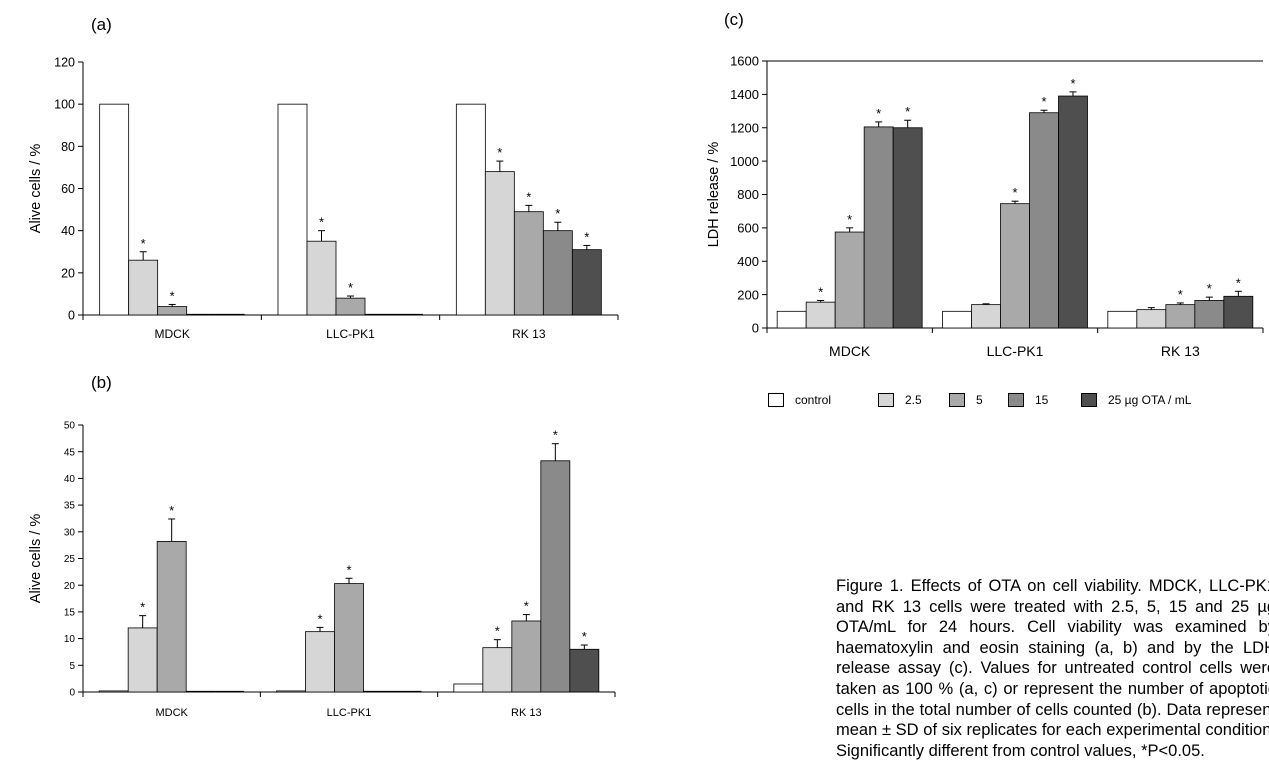  I want to click on chart-a-y-axis-label: Alive cells / %, so click(36, 189).